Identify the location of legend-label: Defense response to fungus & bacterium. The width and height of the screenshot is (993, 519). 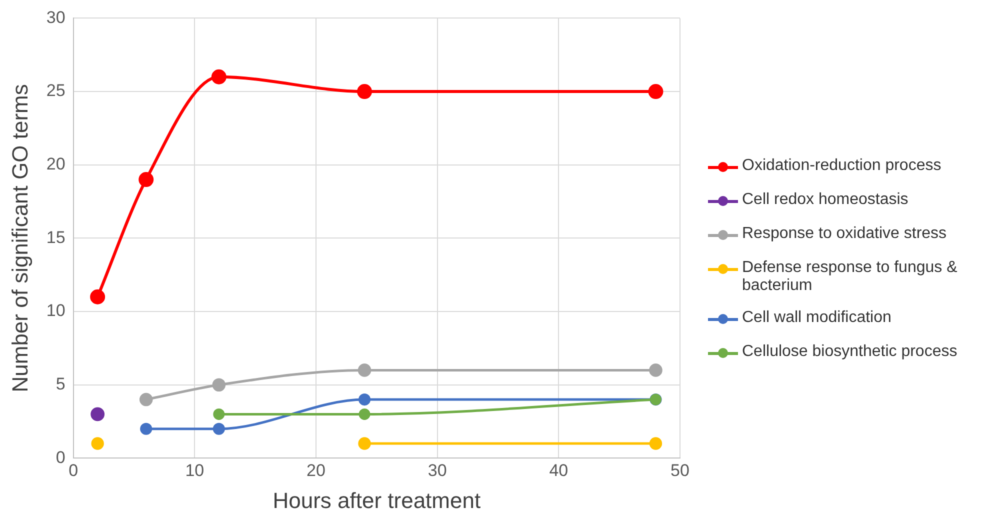
(850, 276).